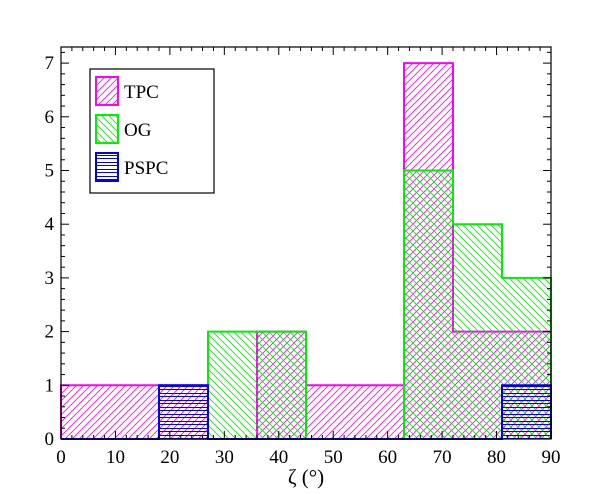 The height and width of the screenshot is (494, 613). What do you see at coordinates (224, 457) in the screenshot?
I see `x-tick-label: 30` at bounding box center [224, 457].